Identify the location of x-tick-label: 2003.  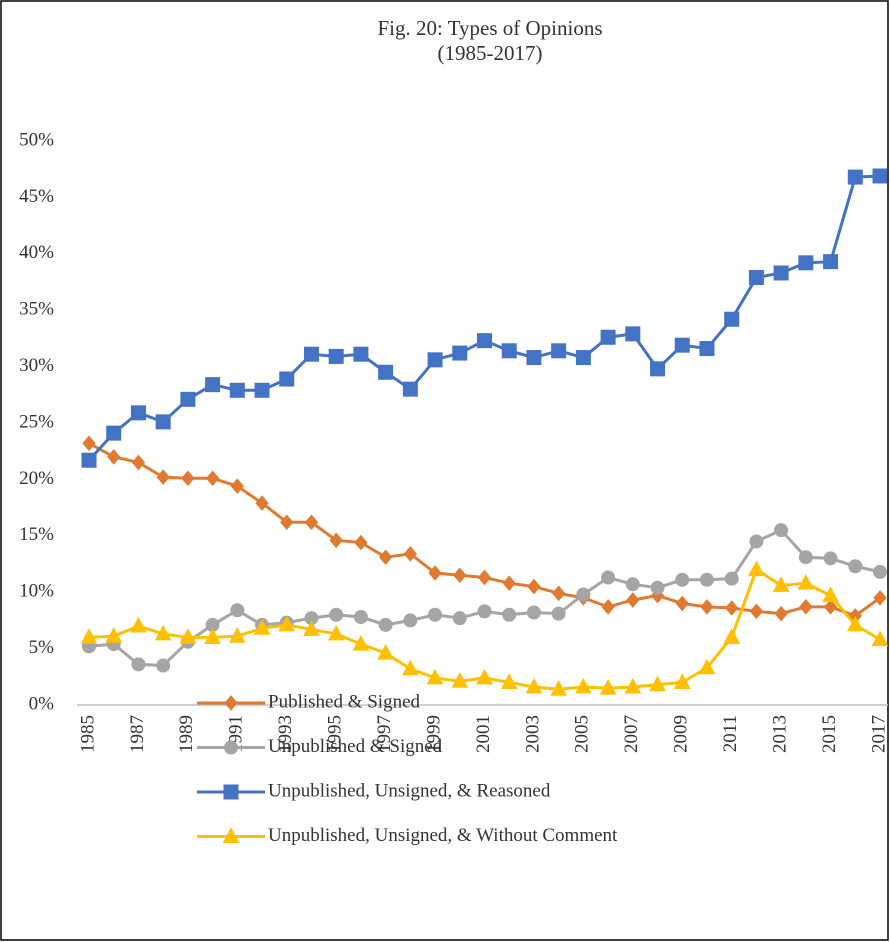
(532, 734).